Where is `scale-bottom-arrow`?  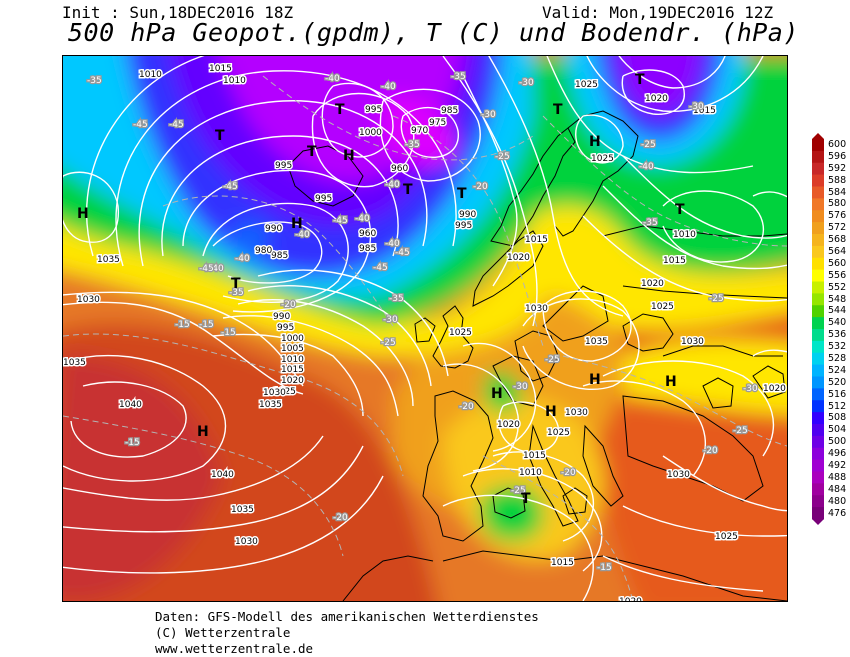
scale-bottom-arrow is located at coordinates (818, 522).